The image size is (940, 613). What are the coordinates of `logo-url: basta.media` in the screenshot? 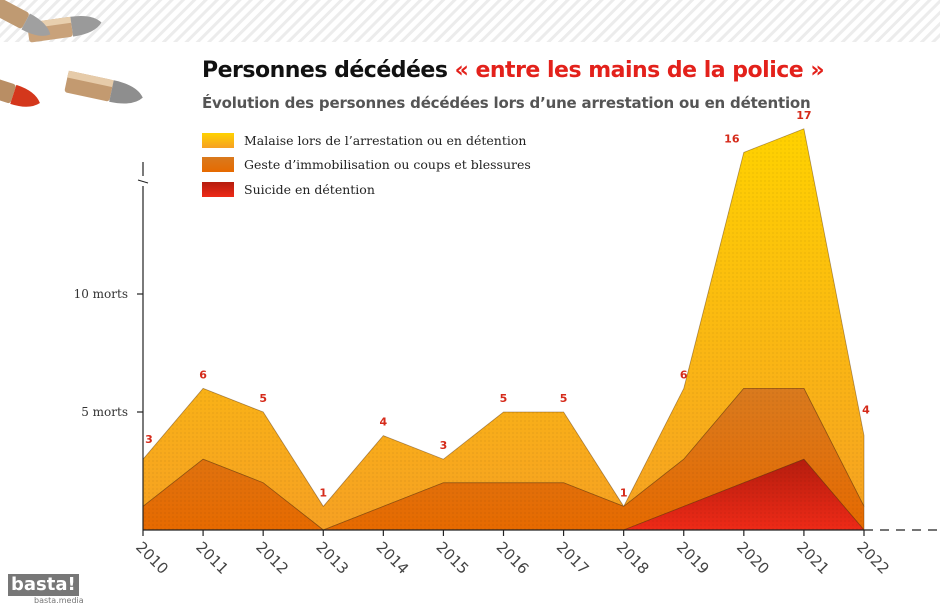 It's located at (59, 600).